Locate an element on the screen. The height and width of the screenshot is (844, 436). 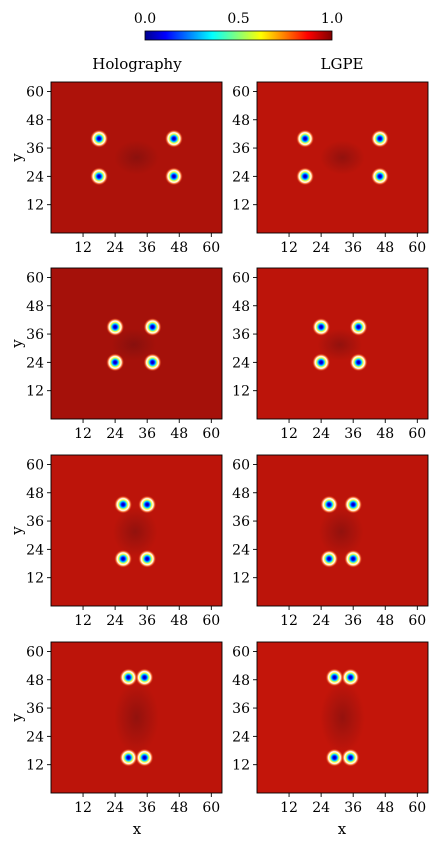
colorbar-gradient is located at coordinates (238, 35).